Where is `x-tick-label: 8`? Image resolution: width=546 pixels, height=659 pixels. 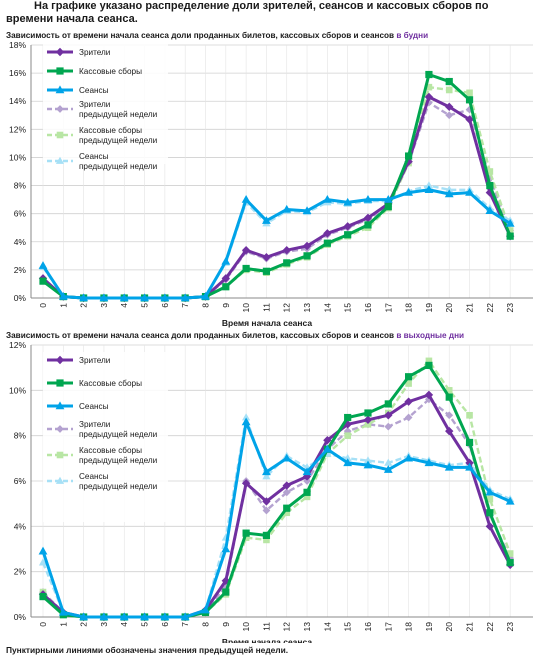 x-tick-label: 8 is located at coordinates (205, 624).